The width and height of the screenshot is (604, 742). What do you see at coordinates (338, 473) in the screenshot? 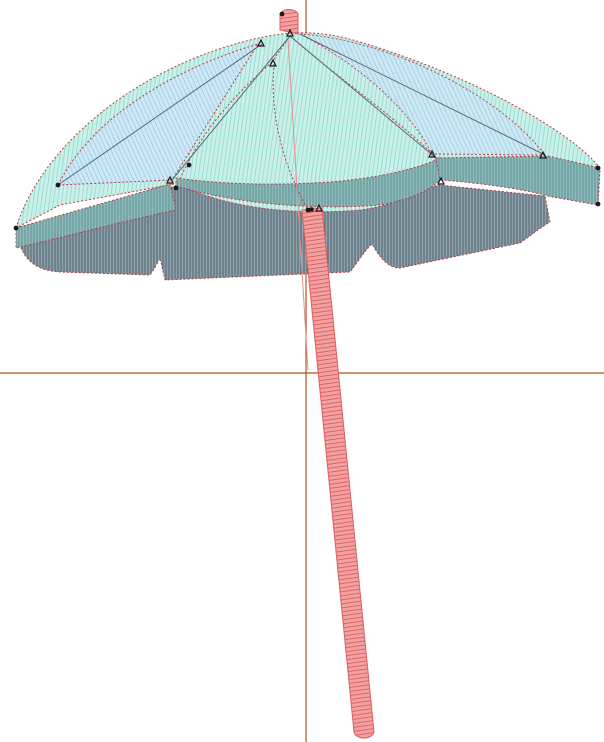
I see `pole-shaft` at bounding box center [338, 473].